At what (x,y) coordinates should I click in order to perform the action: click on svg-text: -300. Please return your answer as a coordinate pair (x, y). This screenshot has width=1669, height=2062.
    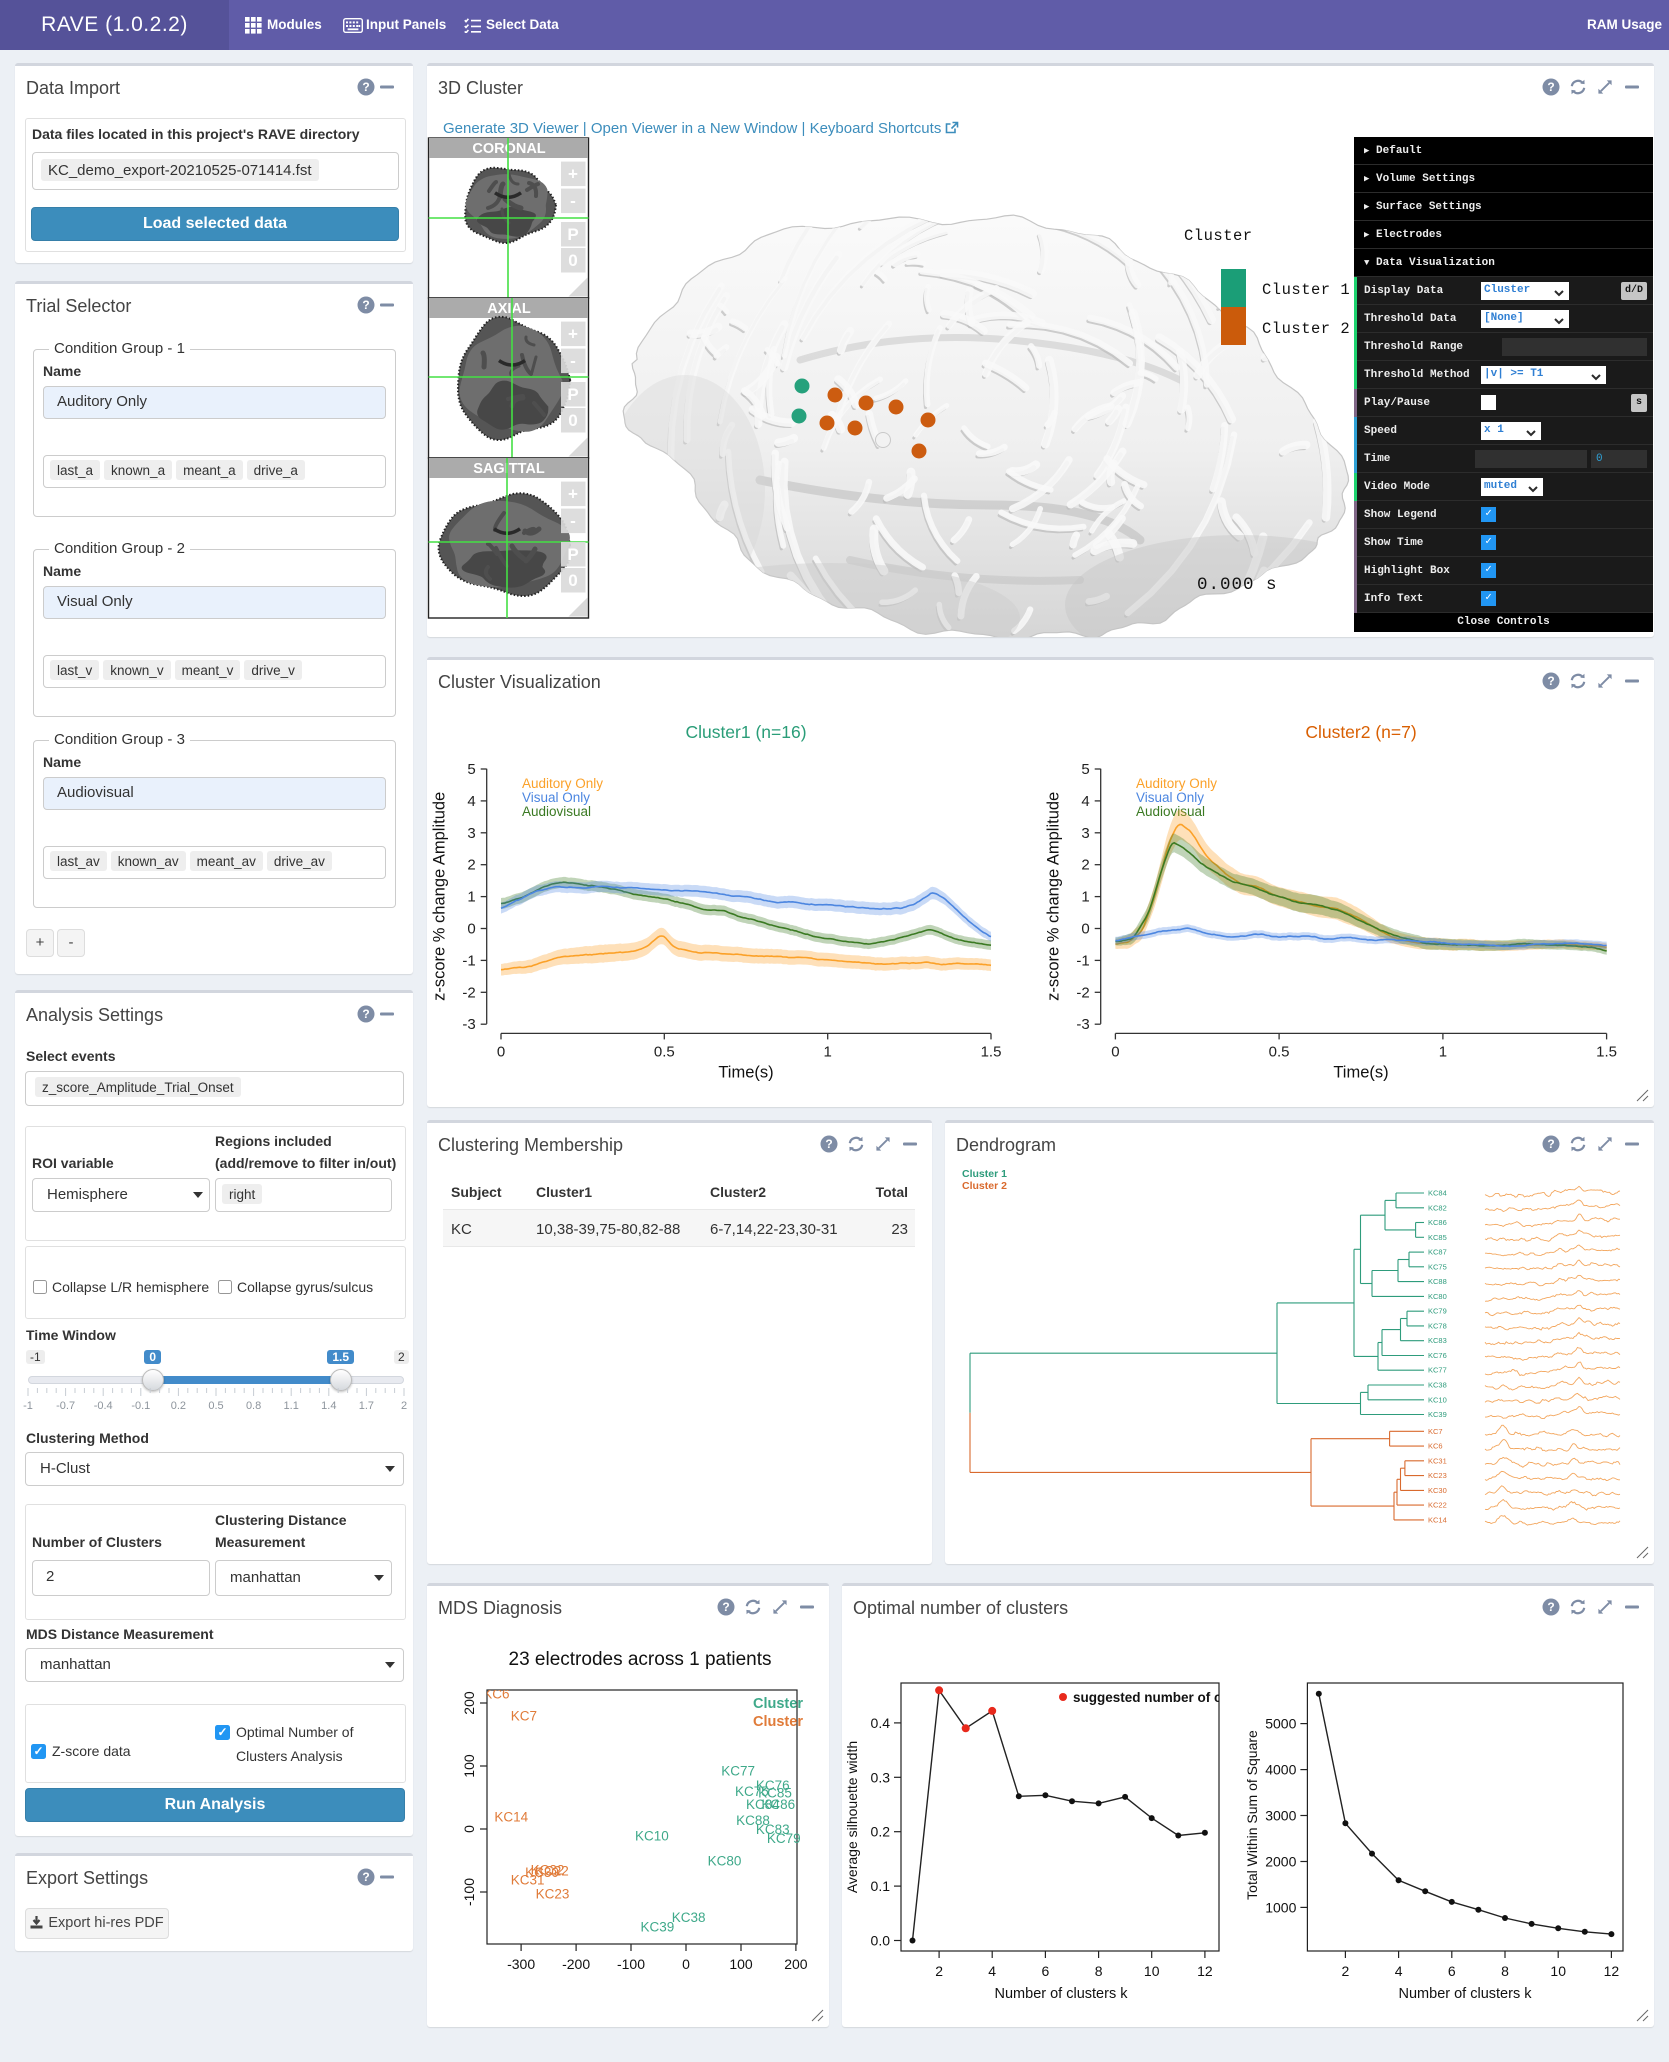
    Looking at the image, I should click on (521, 1964).